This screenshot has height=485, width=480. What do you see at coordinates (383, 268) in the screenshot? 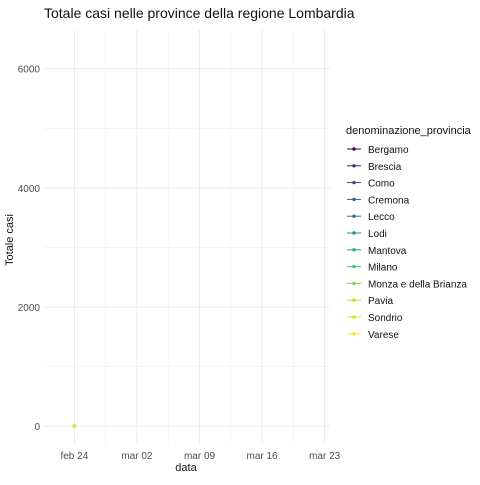
I see `legend-label: Milano` at bounding box center [383, 268].